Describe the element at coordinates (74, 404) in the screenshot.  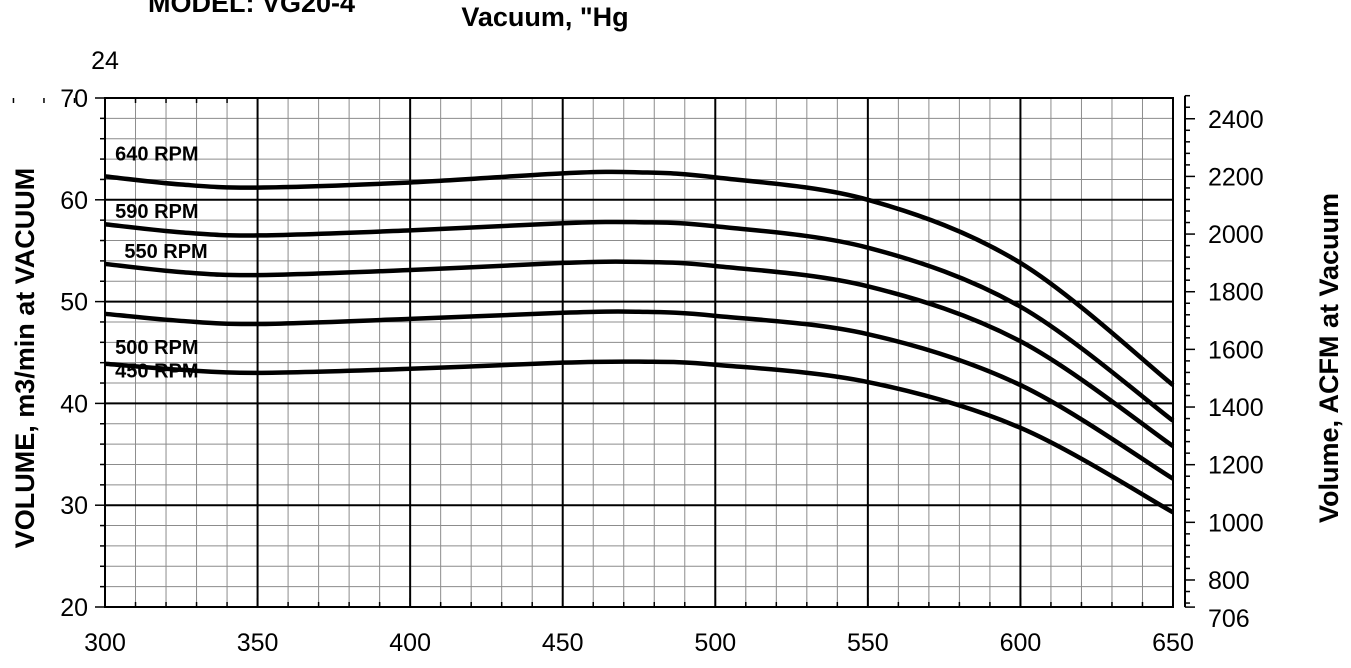
I see `y-tick-label: 40` at that location.